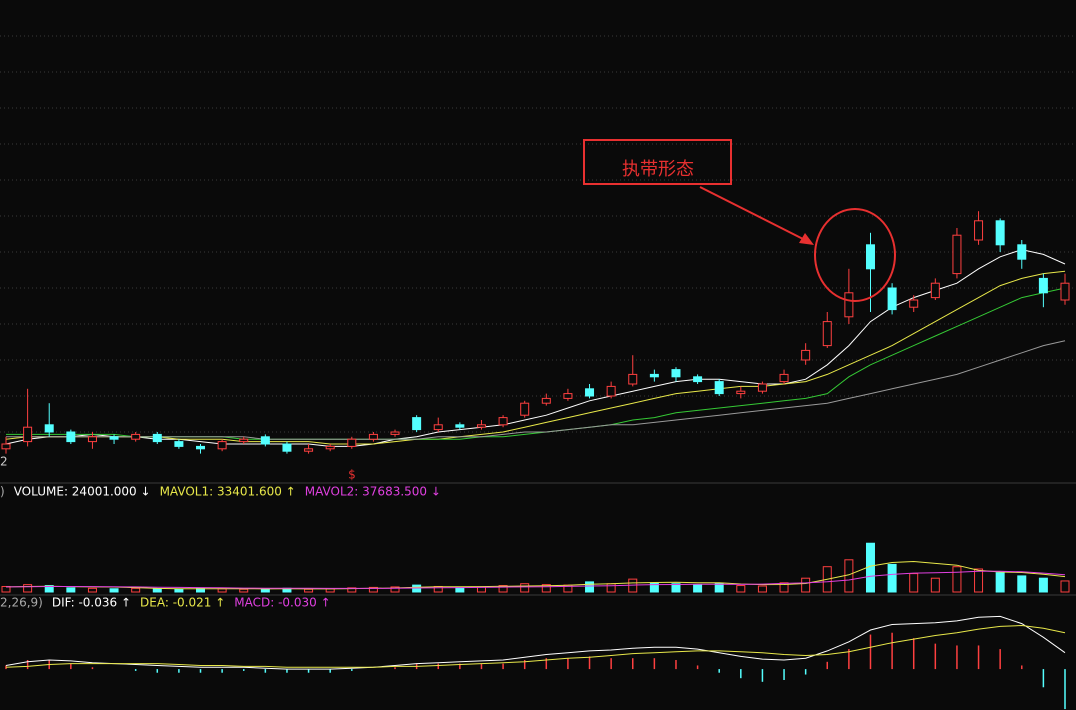  What do you see at coordinates (82, 492) in the screenshot?
I see `indicator-label: VOLUME: 24001.000 ↓` at bounding box center [82, 492].